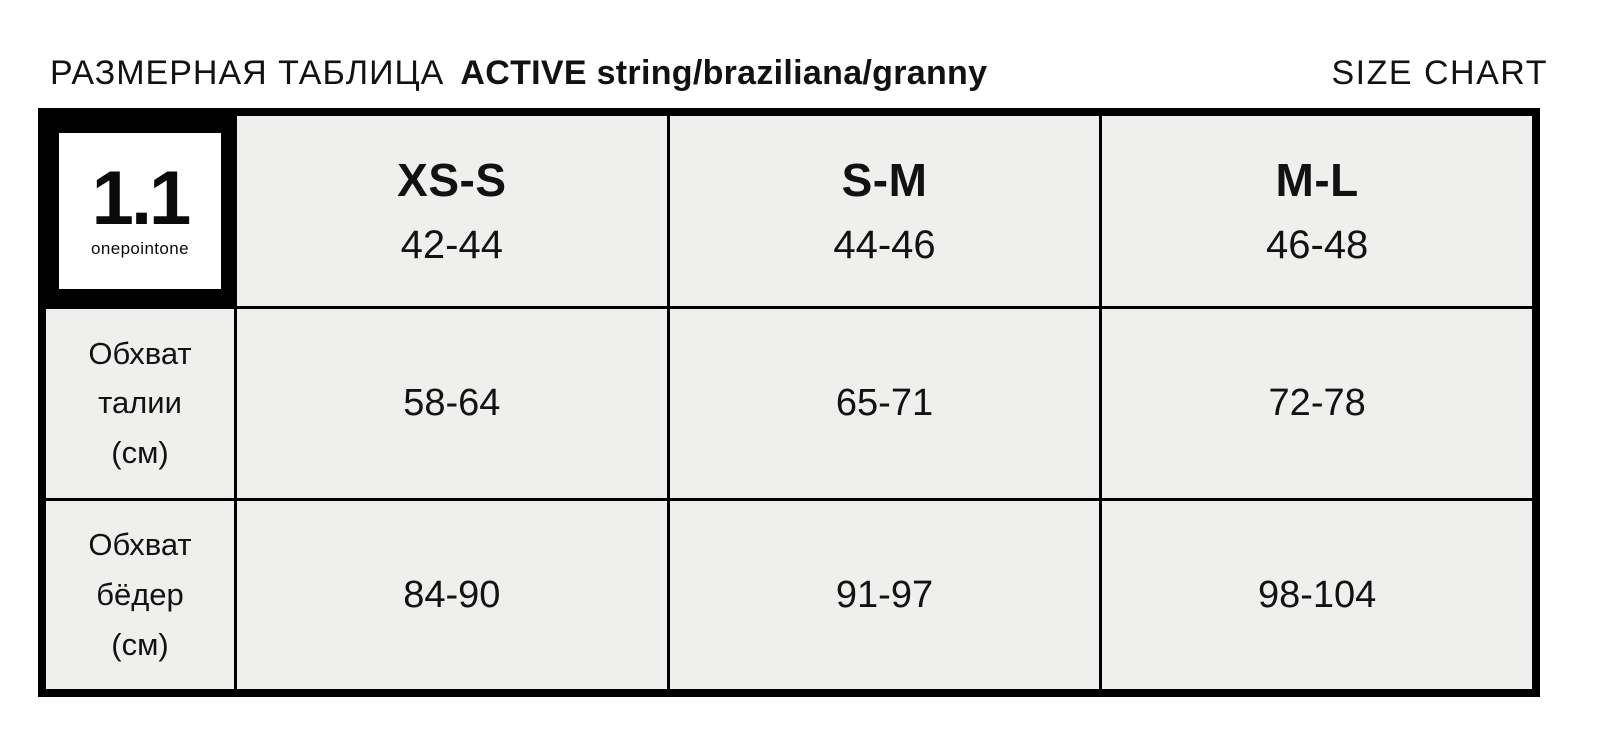 The image size is (1600, 746). I want to click on title-product-name: ACTIVE string/braziliana/granny, so click(724, 73).